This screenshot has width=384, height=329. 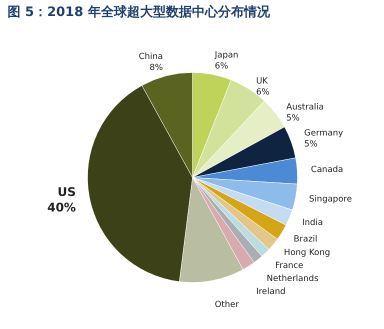 What do you see at coordinates (289, 266) in the screenshot?
I see `slice-label: France` at bounding box center [289, 266].